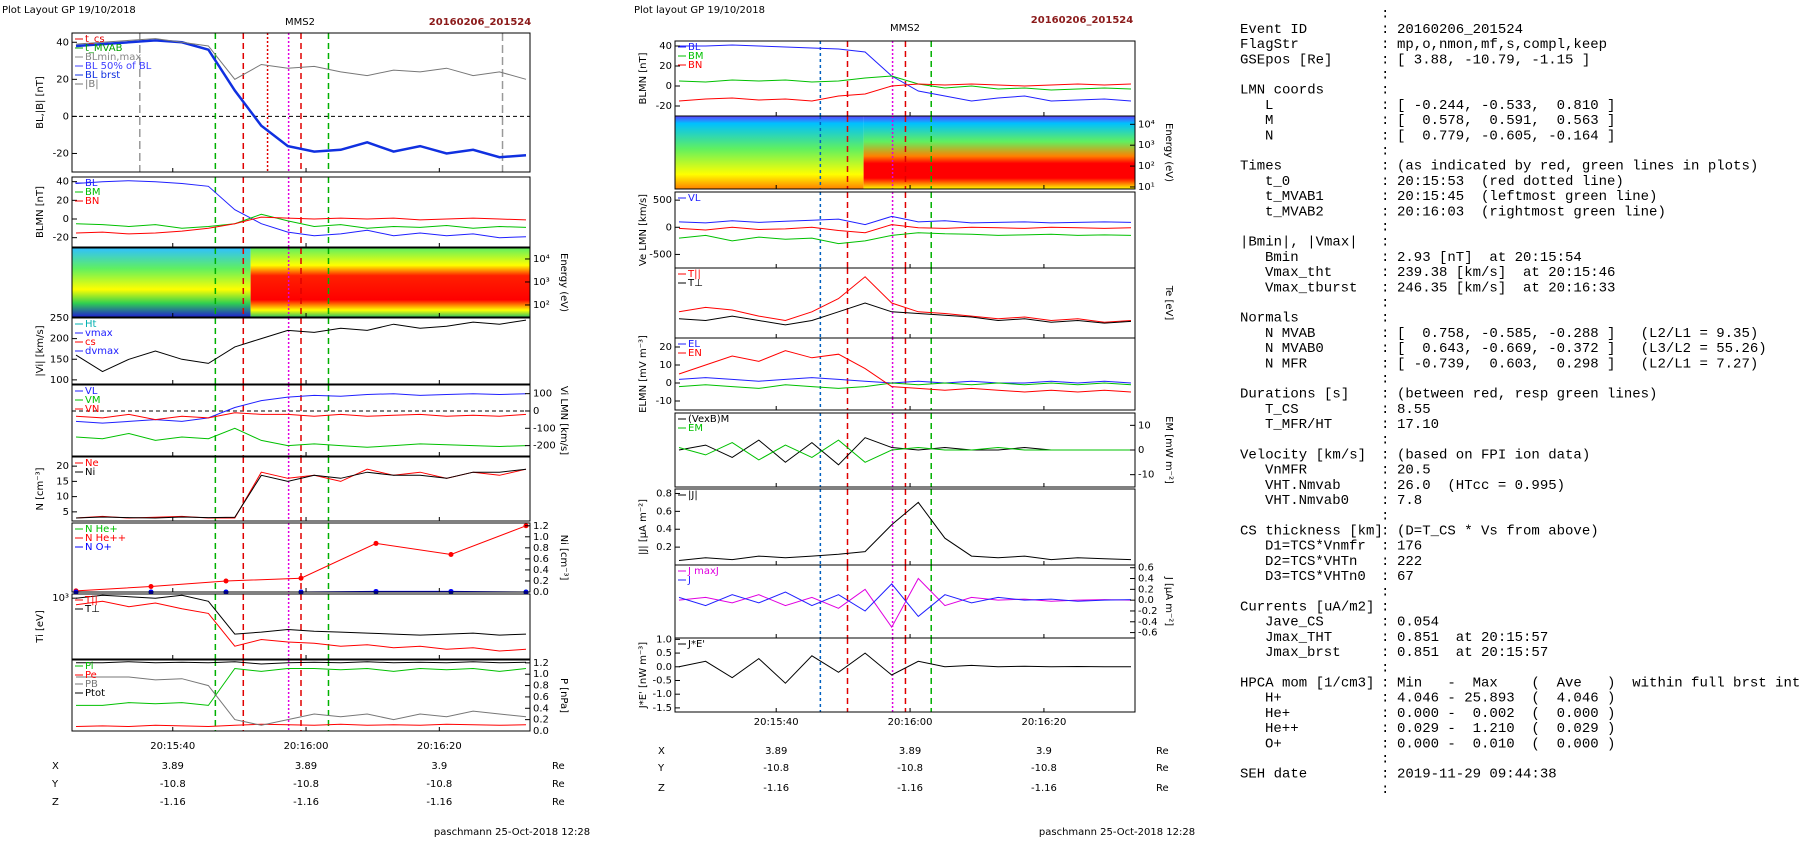 The height and width of the screenshot is (841, 1804). Describe the element at coordinates (55, 784) in the screenshot. I see `ephemeris-label: Y` at that location.